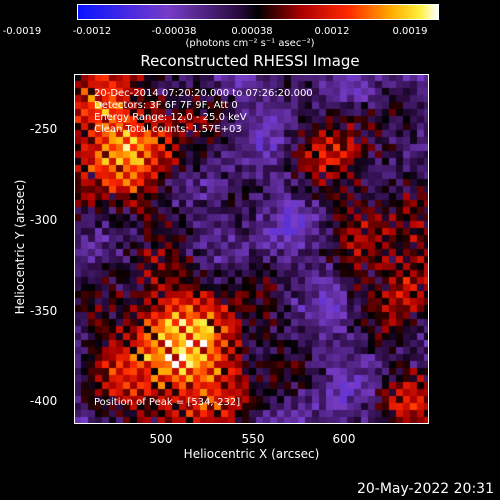  I want to click on footer-date: 20-May-2022 20:31, so click(425, 489).